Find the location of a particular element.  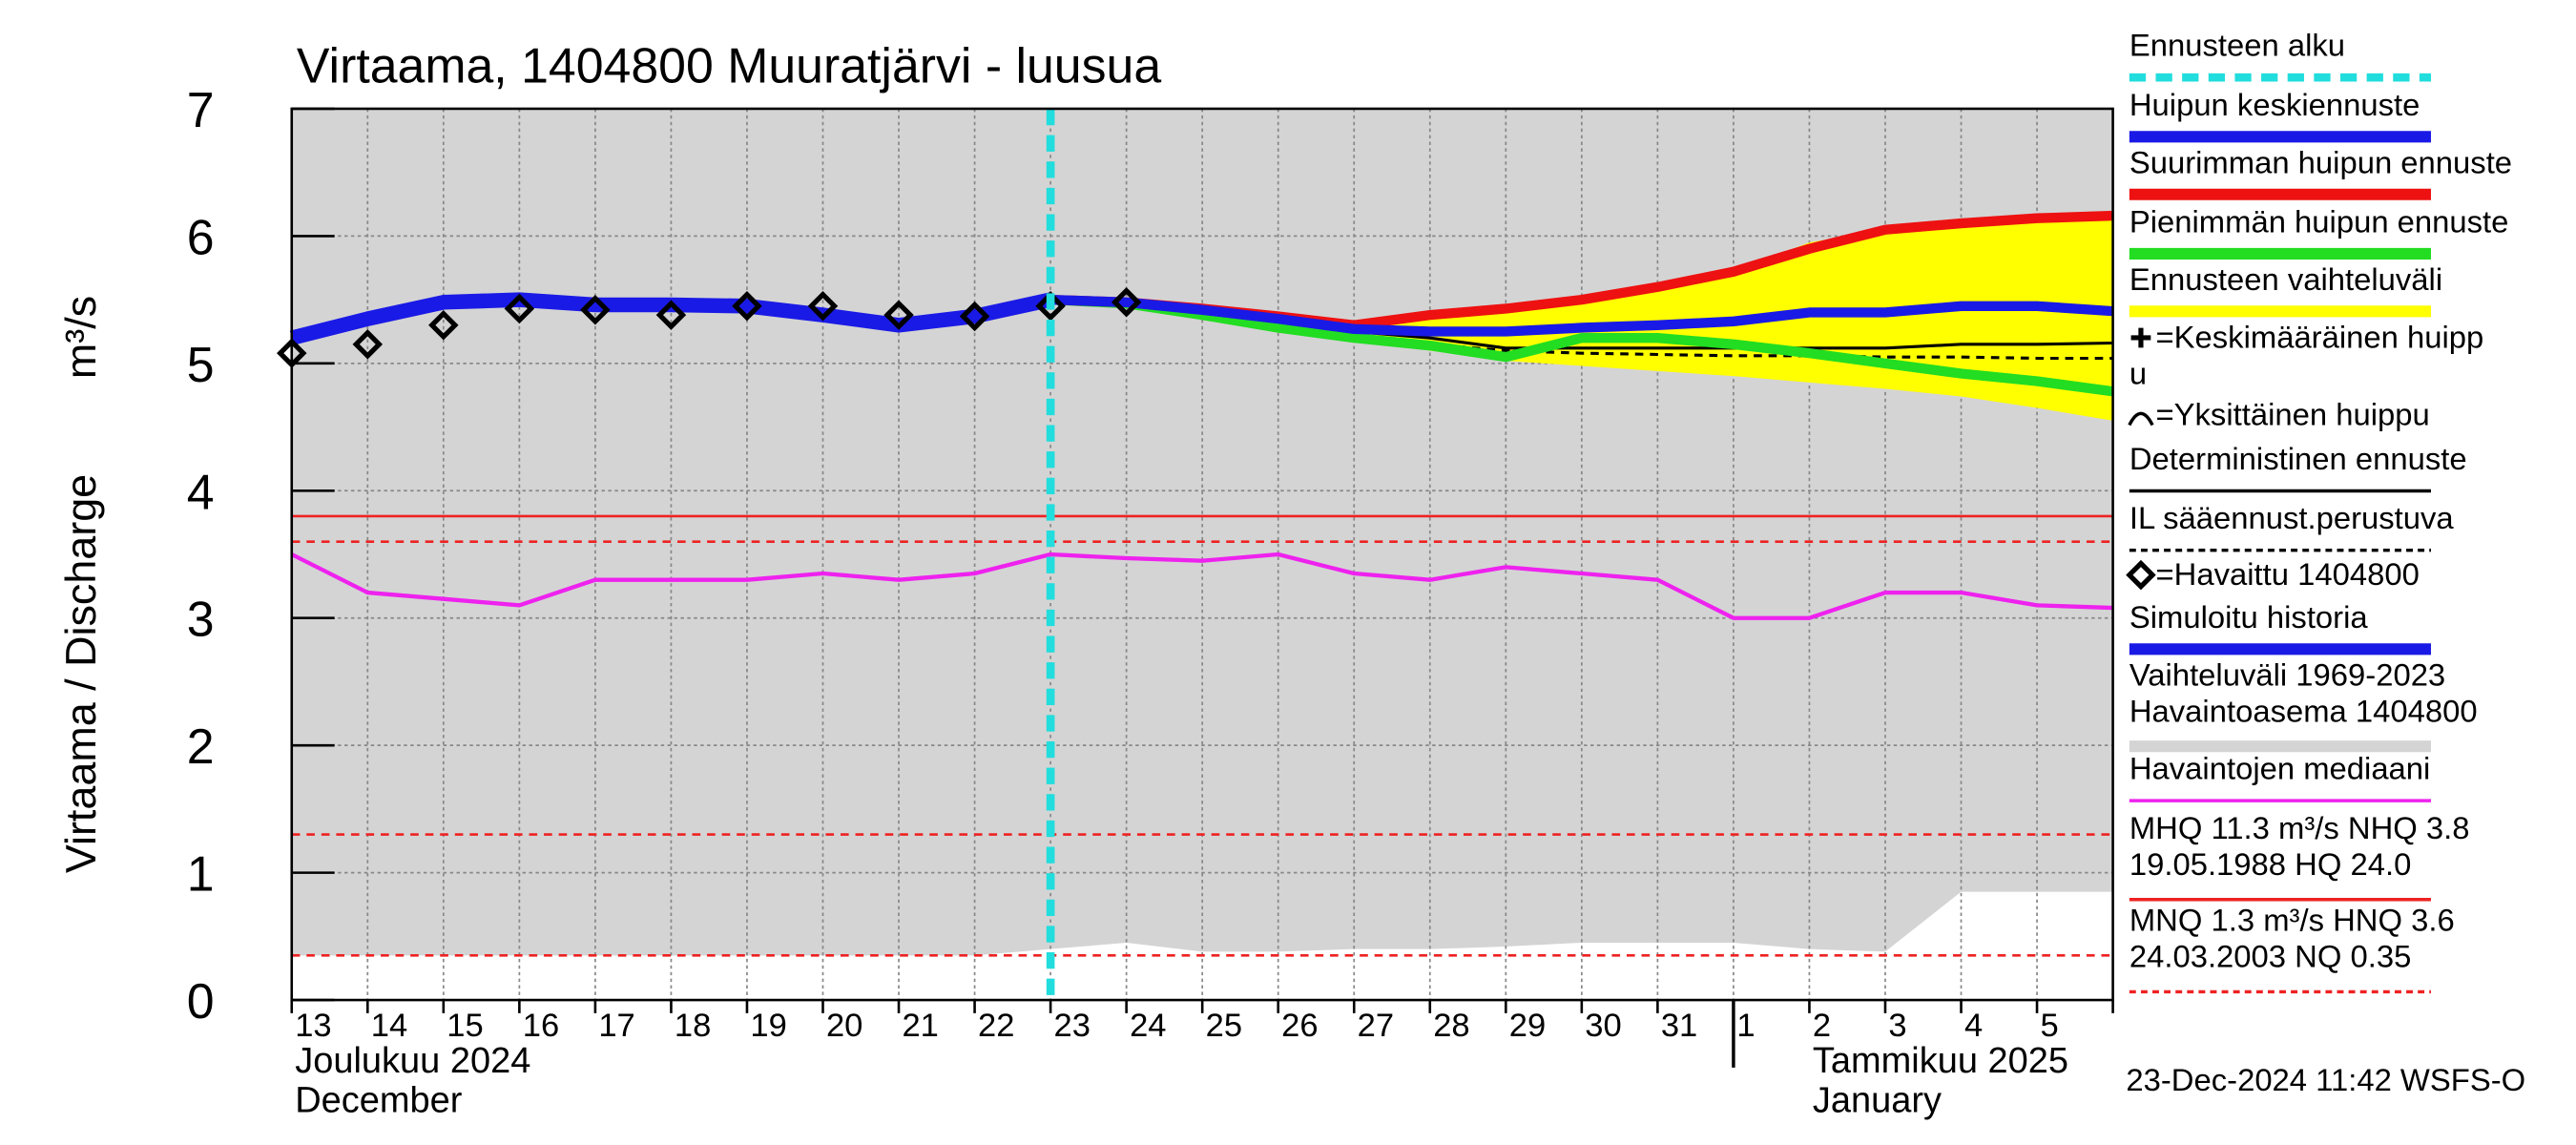

x-tick-label: 21 is located at coordinates (920, 1026).